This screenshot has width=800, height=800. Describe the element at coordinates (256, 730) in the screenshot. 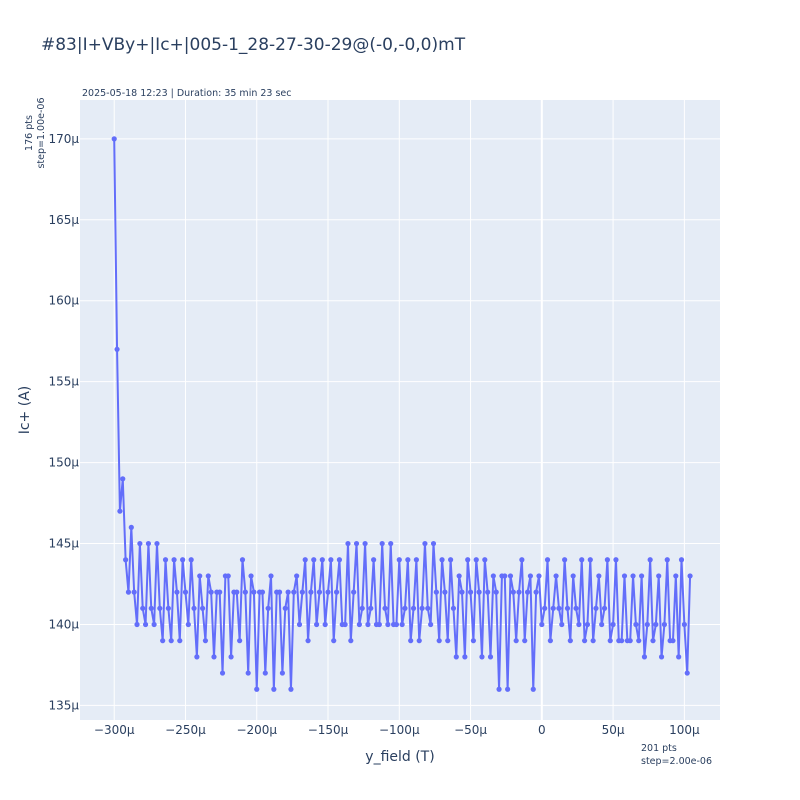

I see `x-tick-label: −200µ` at that location.